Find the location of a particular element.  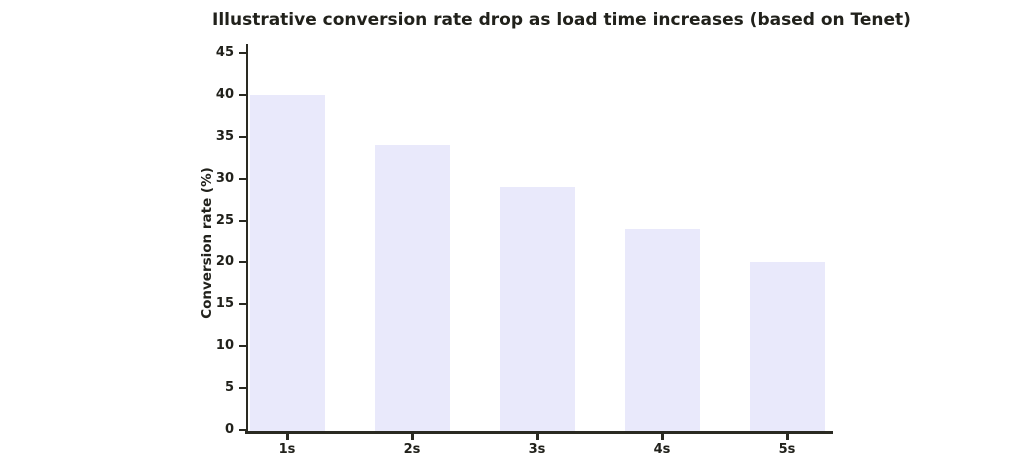

x-tick-5s is located at coordinates (787, 437).